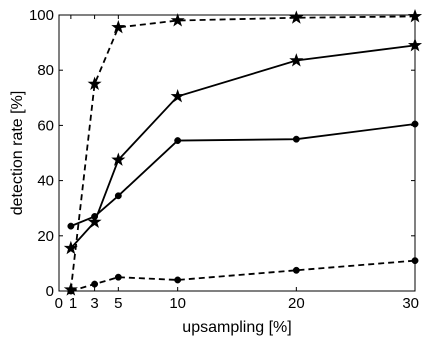 This screenshot has height=340, width=426. I want to click on series-line, so click(243, 275).